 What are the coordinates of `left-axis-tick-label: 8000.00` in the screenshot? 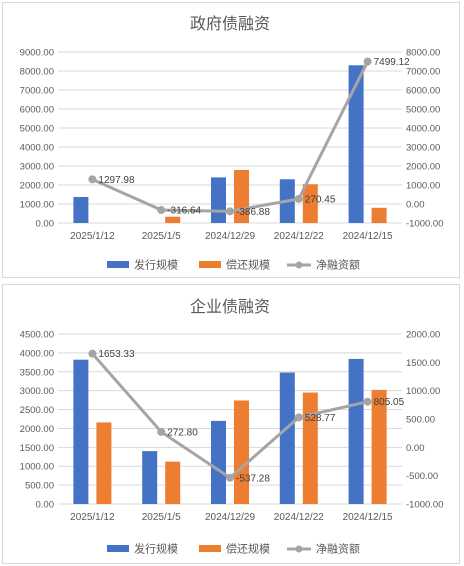 It's located at (37, 72).